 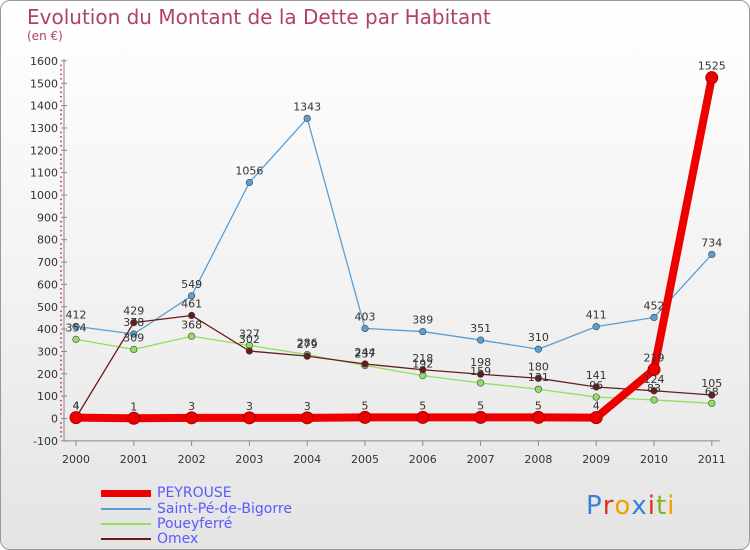 I want to click on data-label: 4, so click(x=76, y=406).